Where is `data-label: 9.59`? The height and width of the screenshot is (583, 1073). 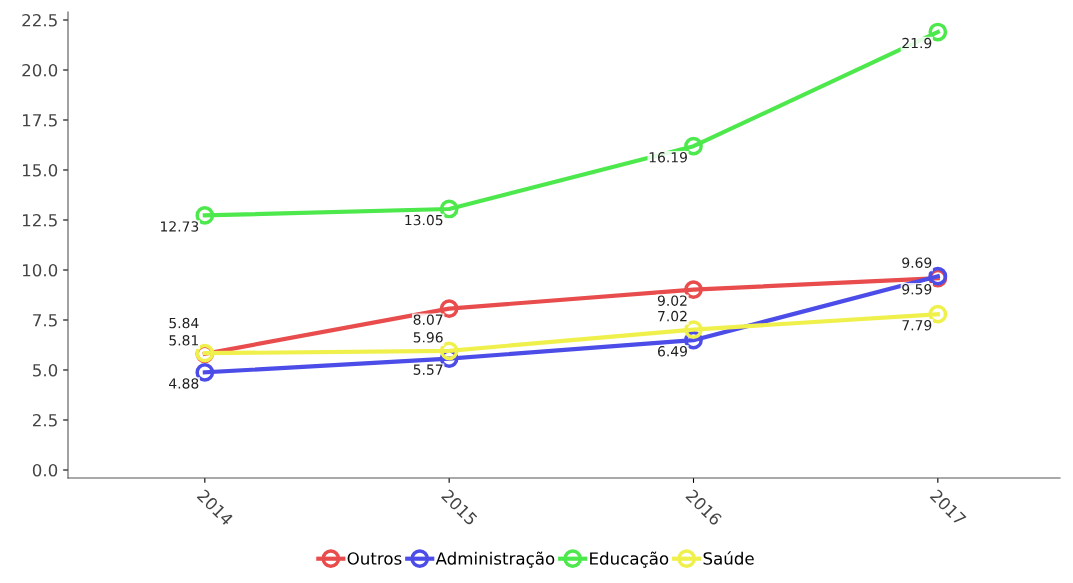 data-label: 9.59 is located at coordinates (917, 289).